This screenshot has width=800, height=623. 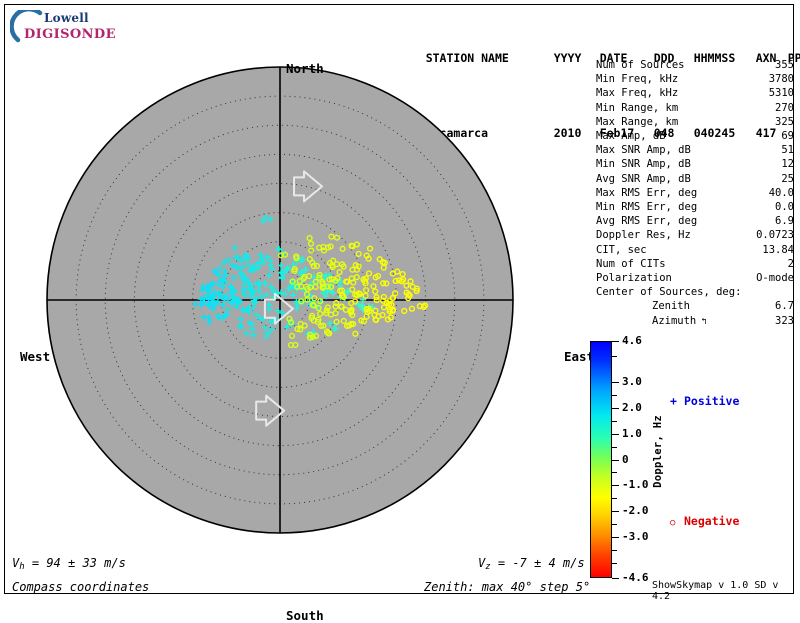 What do you see at coordinates (81, 587) in the screenshot?
I see `coordinate-system-label: Compass coordinates` at bounding box center [81, 587].